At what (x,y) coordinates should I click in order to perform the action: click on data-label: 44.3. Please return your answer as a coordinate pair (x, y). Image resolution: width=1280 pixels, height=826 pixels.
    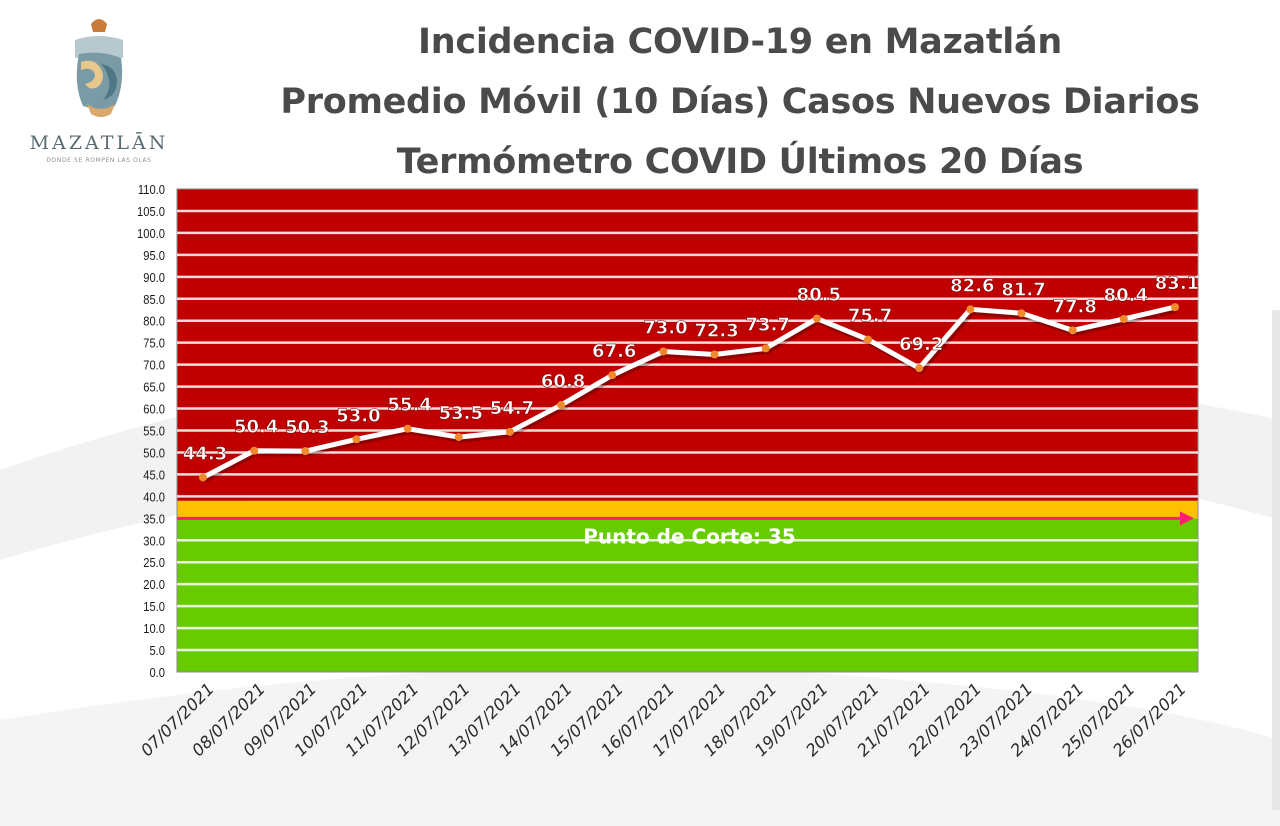
    Looking at the image, I should click on (205, 453).